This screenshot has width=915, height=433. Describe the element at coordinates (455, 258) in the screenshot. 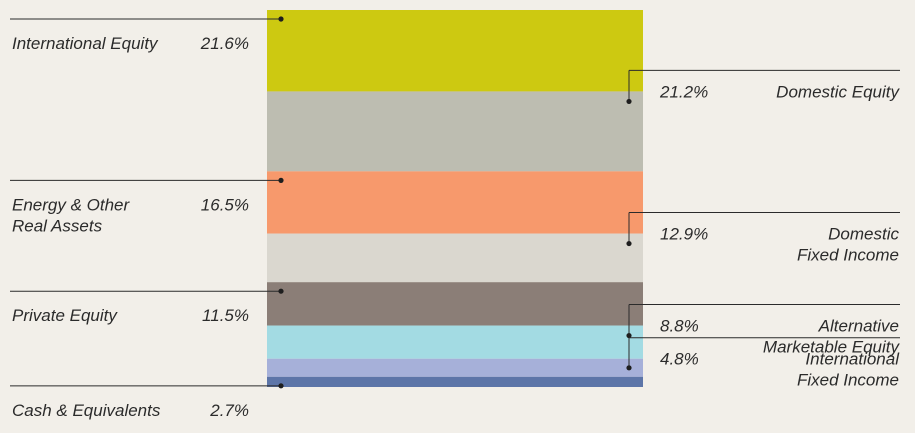

I see `bar-segment-domestic-fixed-income` at that location.